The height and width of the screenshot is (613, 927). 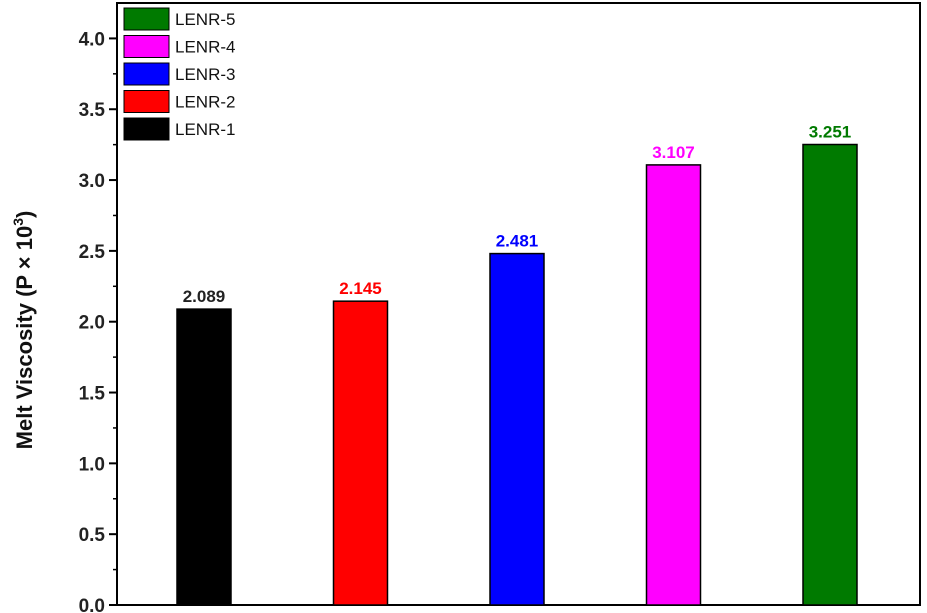 What do you see at coordinates (92, 181) in the screenshot?
I see `y-tick-label: 3.0` at bounding box center [92, 181].